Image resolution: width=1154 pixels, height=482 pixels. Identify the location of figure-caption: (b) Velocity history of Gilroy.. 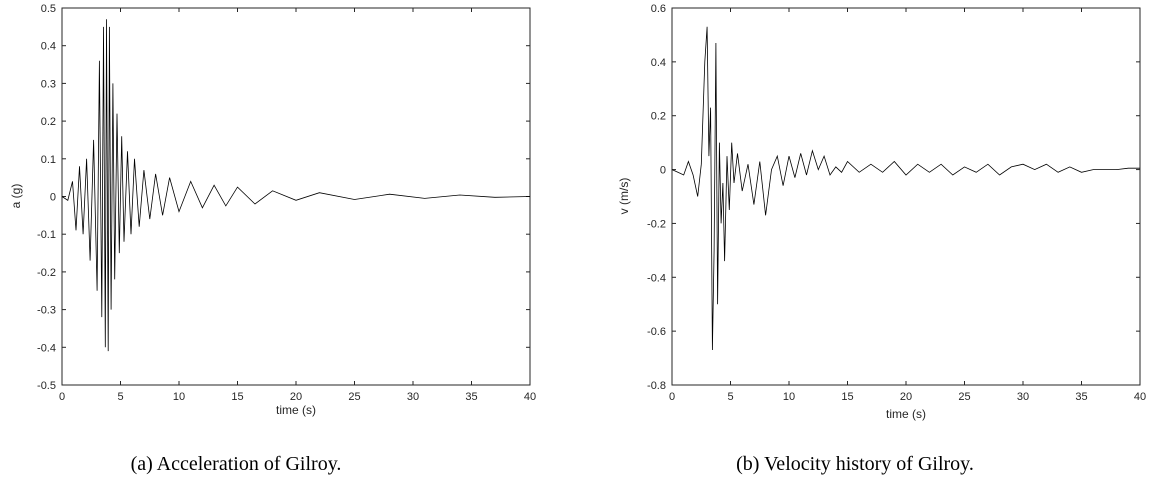
(855, 464).